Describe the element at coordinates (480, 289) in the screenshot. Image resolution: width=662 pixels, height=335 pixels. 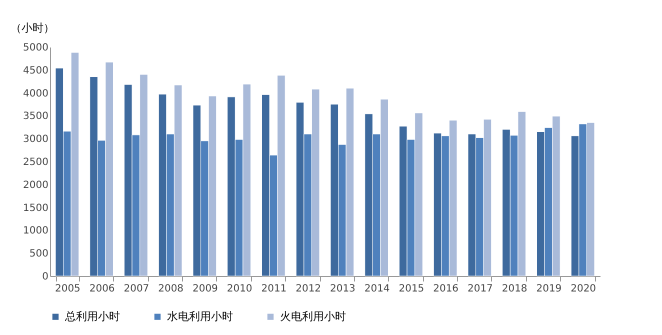
I see `x-tick-label: 2017` at that location.